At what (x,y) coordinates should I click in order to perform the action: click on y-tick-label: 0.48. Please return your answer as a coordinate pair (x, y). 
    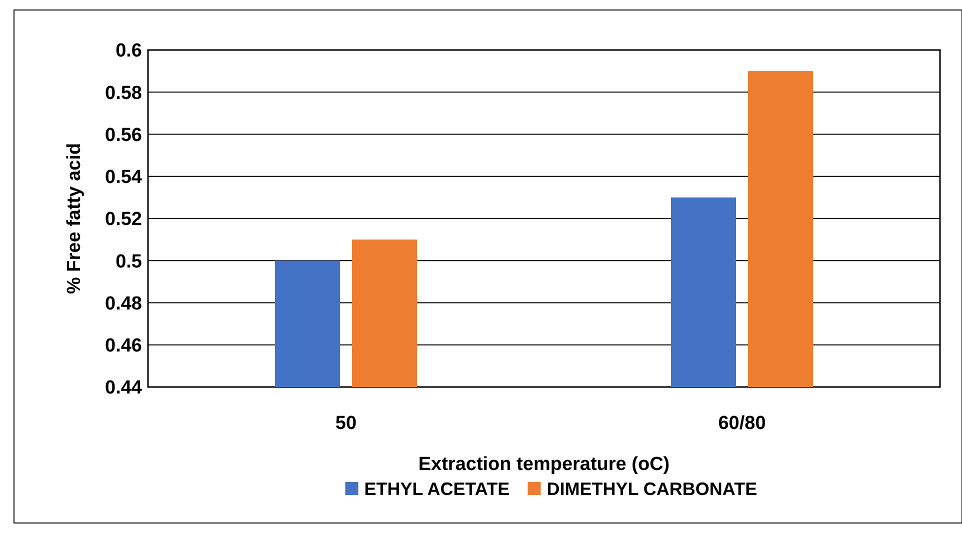
    Looking at the image, I should click on (123, 303).